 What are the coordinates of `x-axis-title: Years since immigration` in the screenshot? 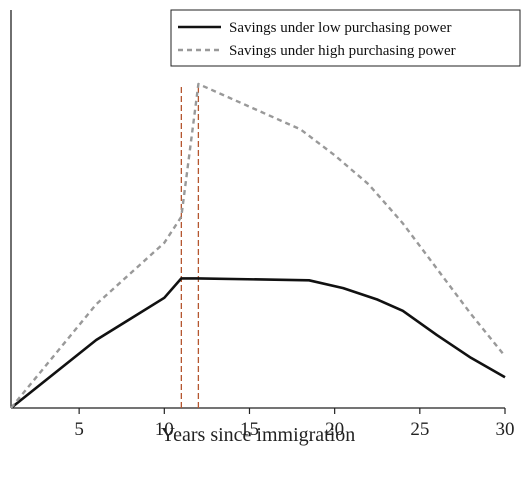 It's located at (258, 435).